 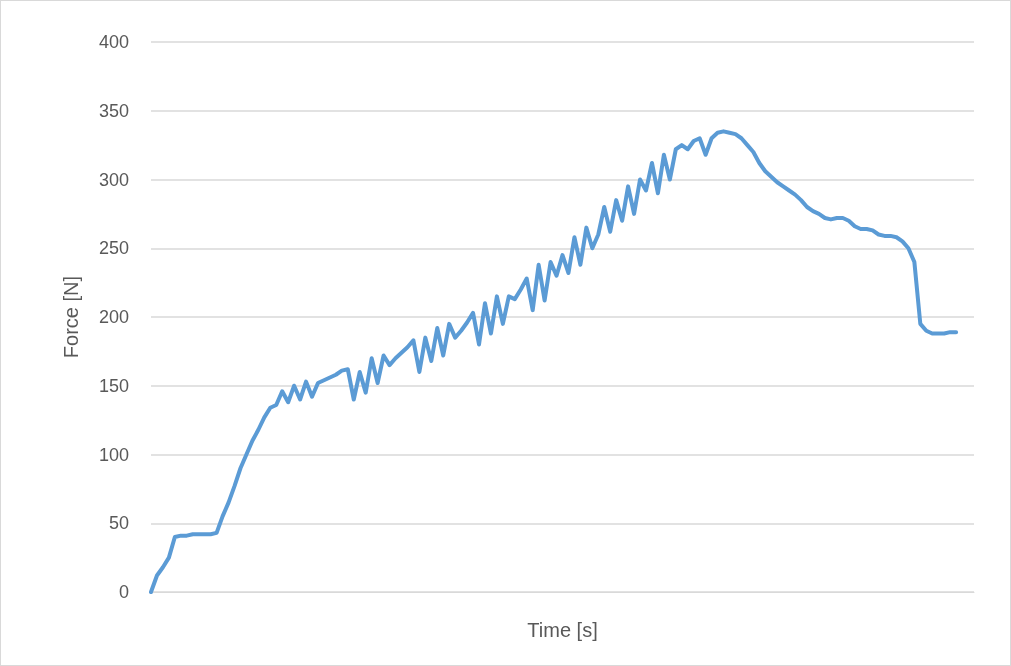 I want to click on y-tick-label: 200, so click(x=113, y=317).